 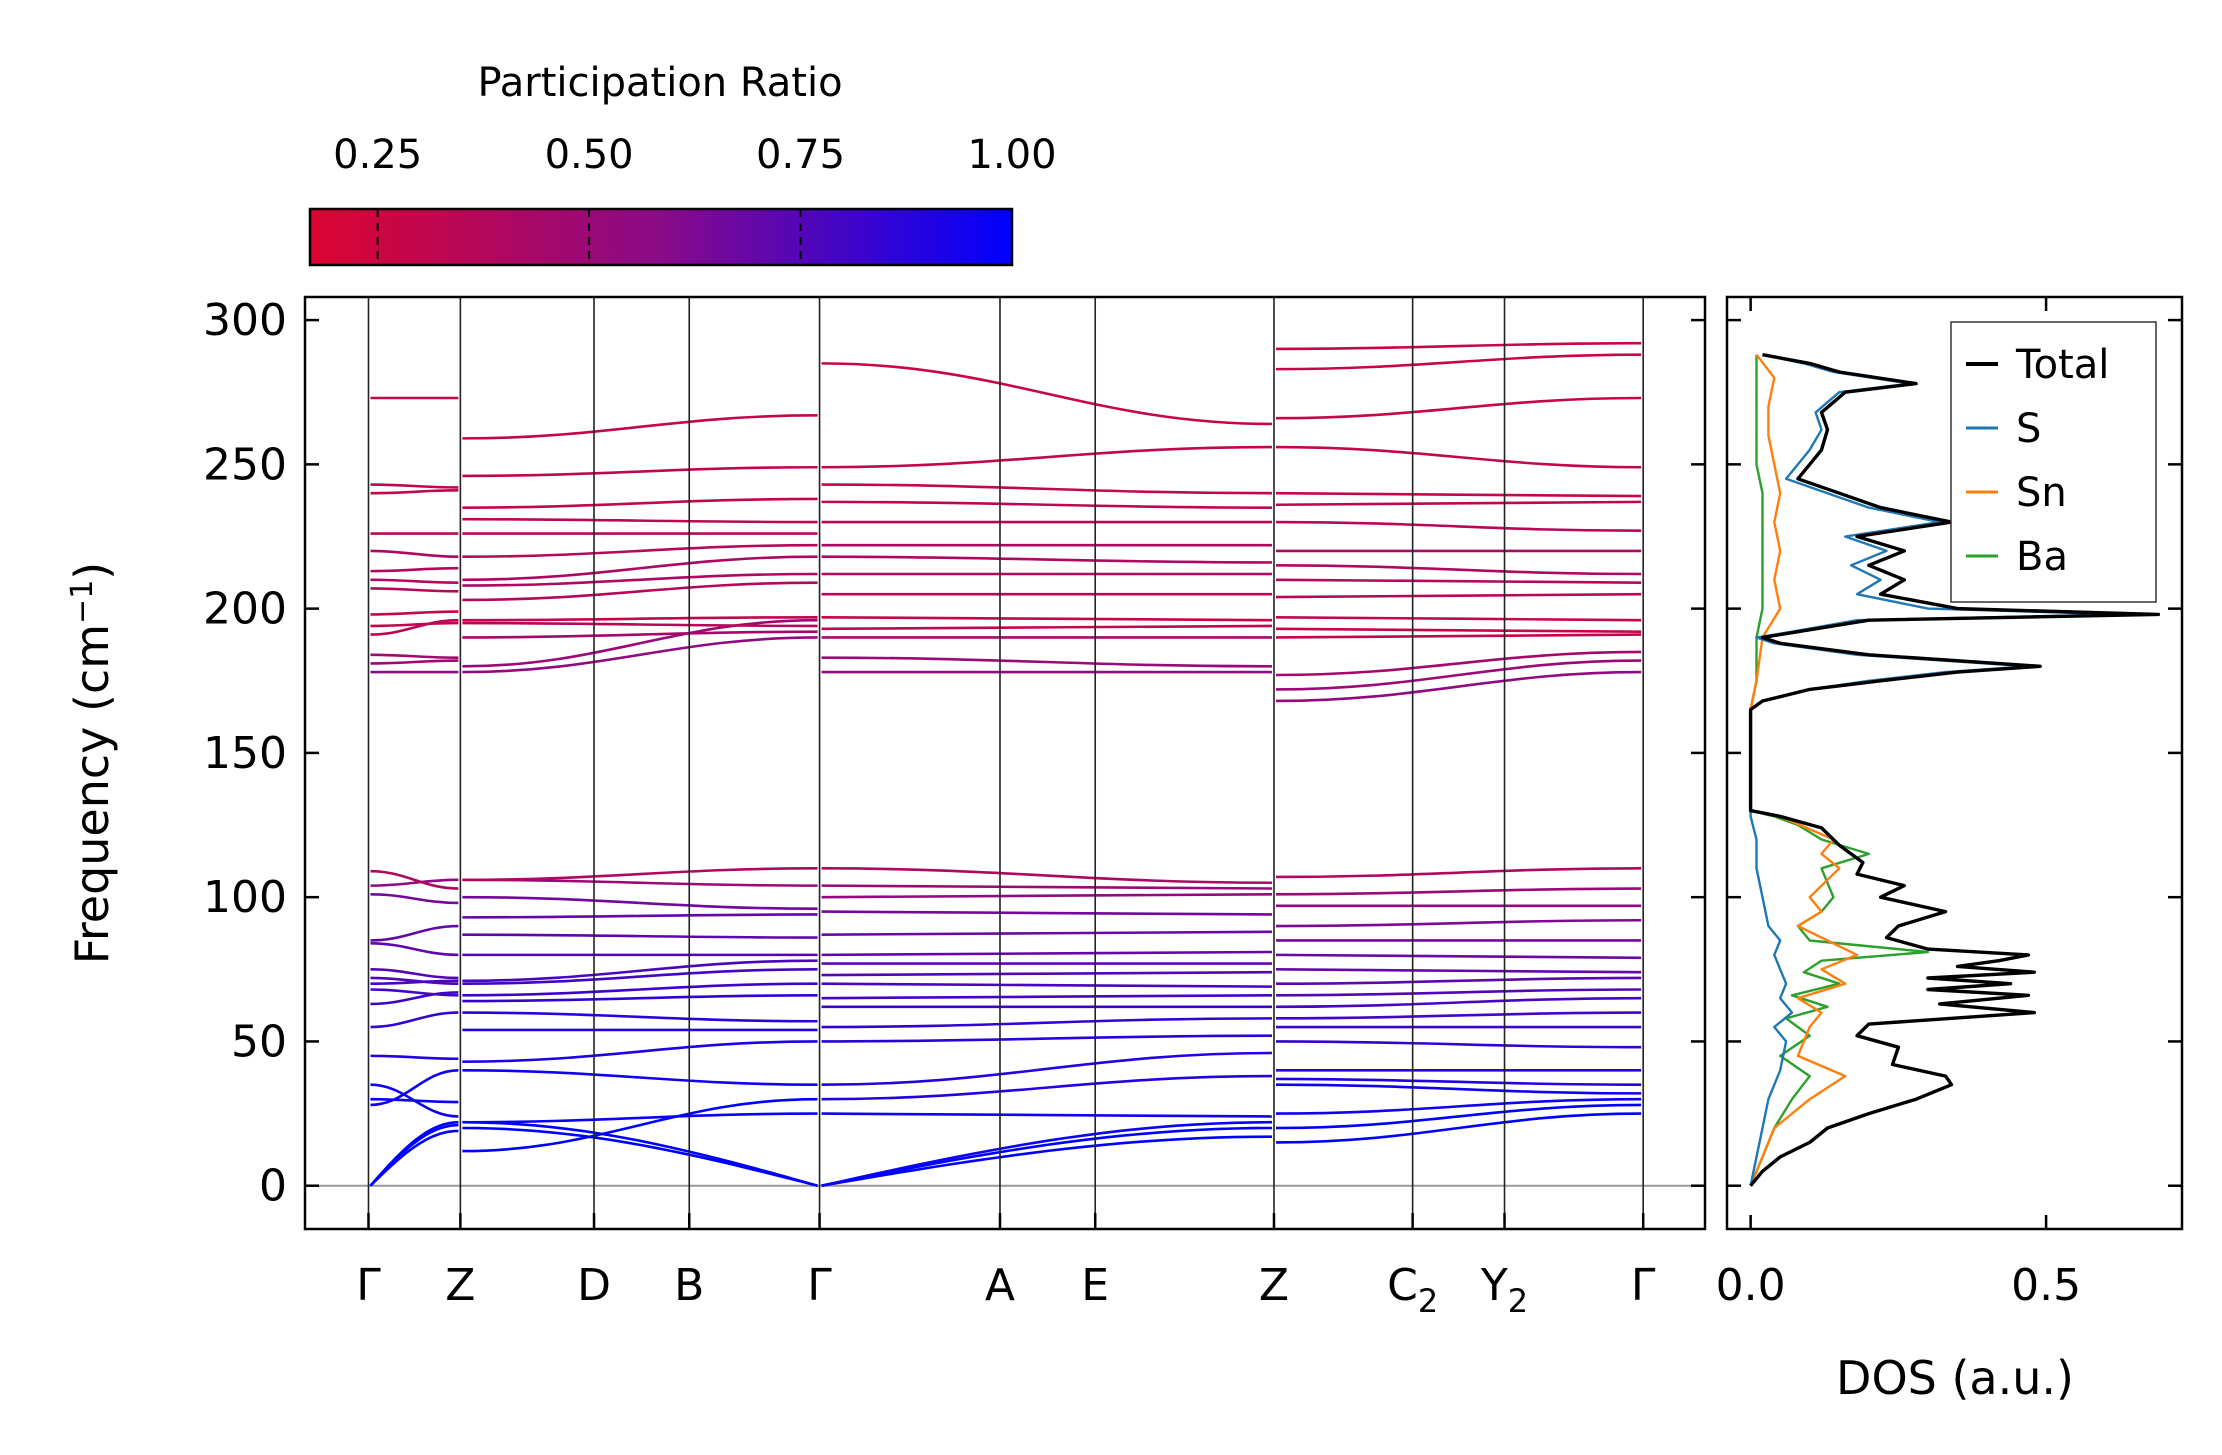 I want to click on colorbar-tick-label: 0.50, so click(x=589, y=155).